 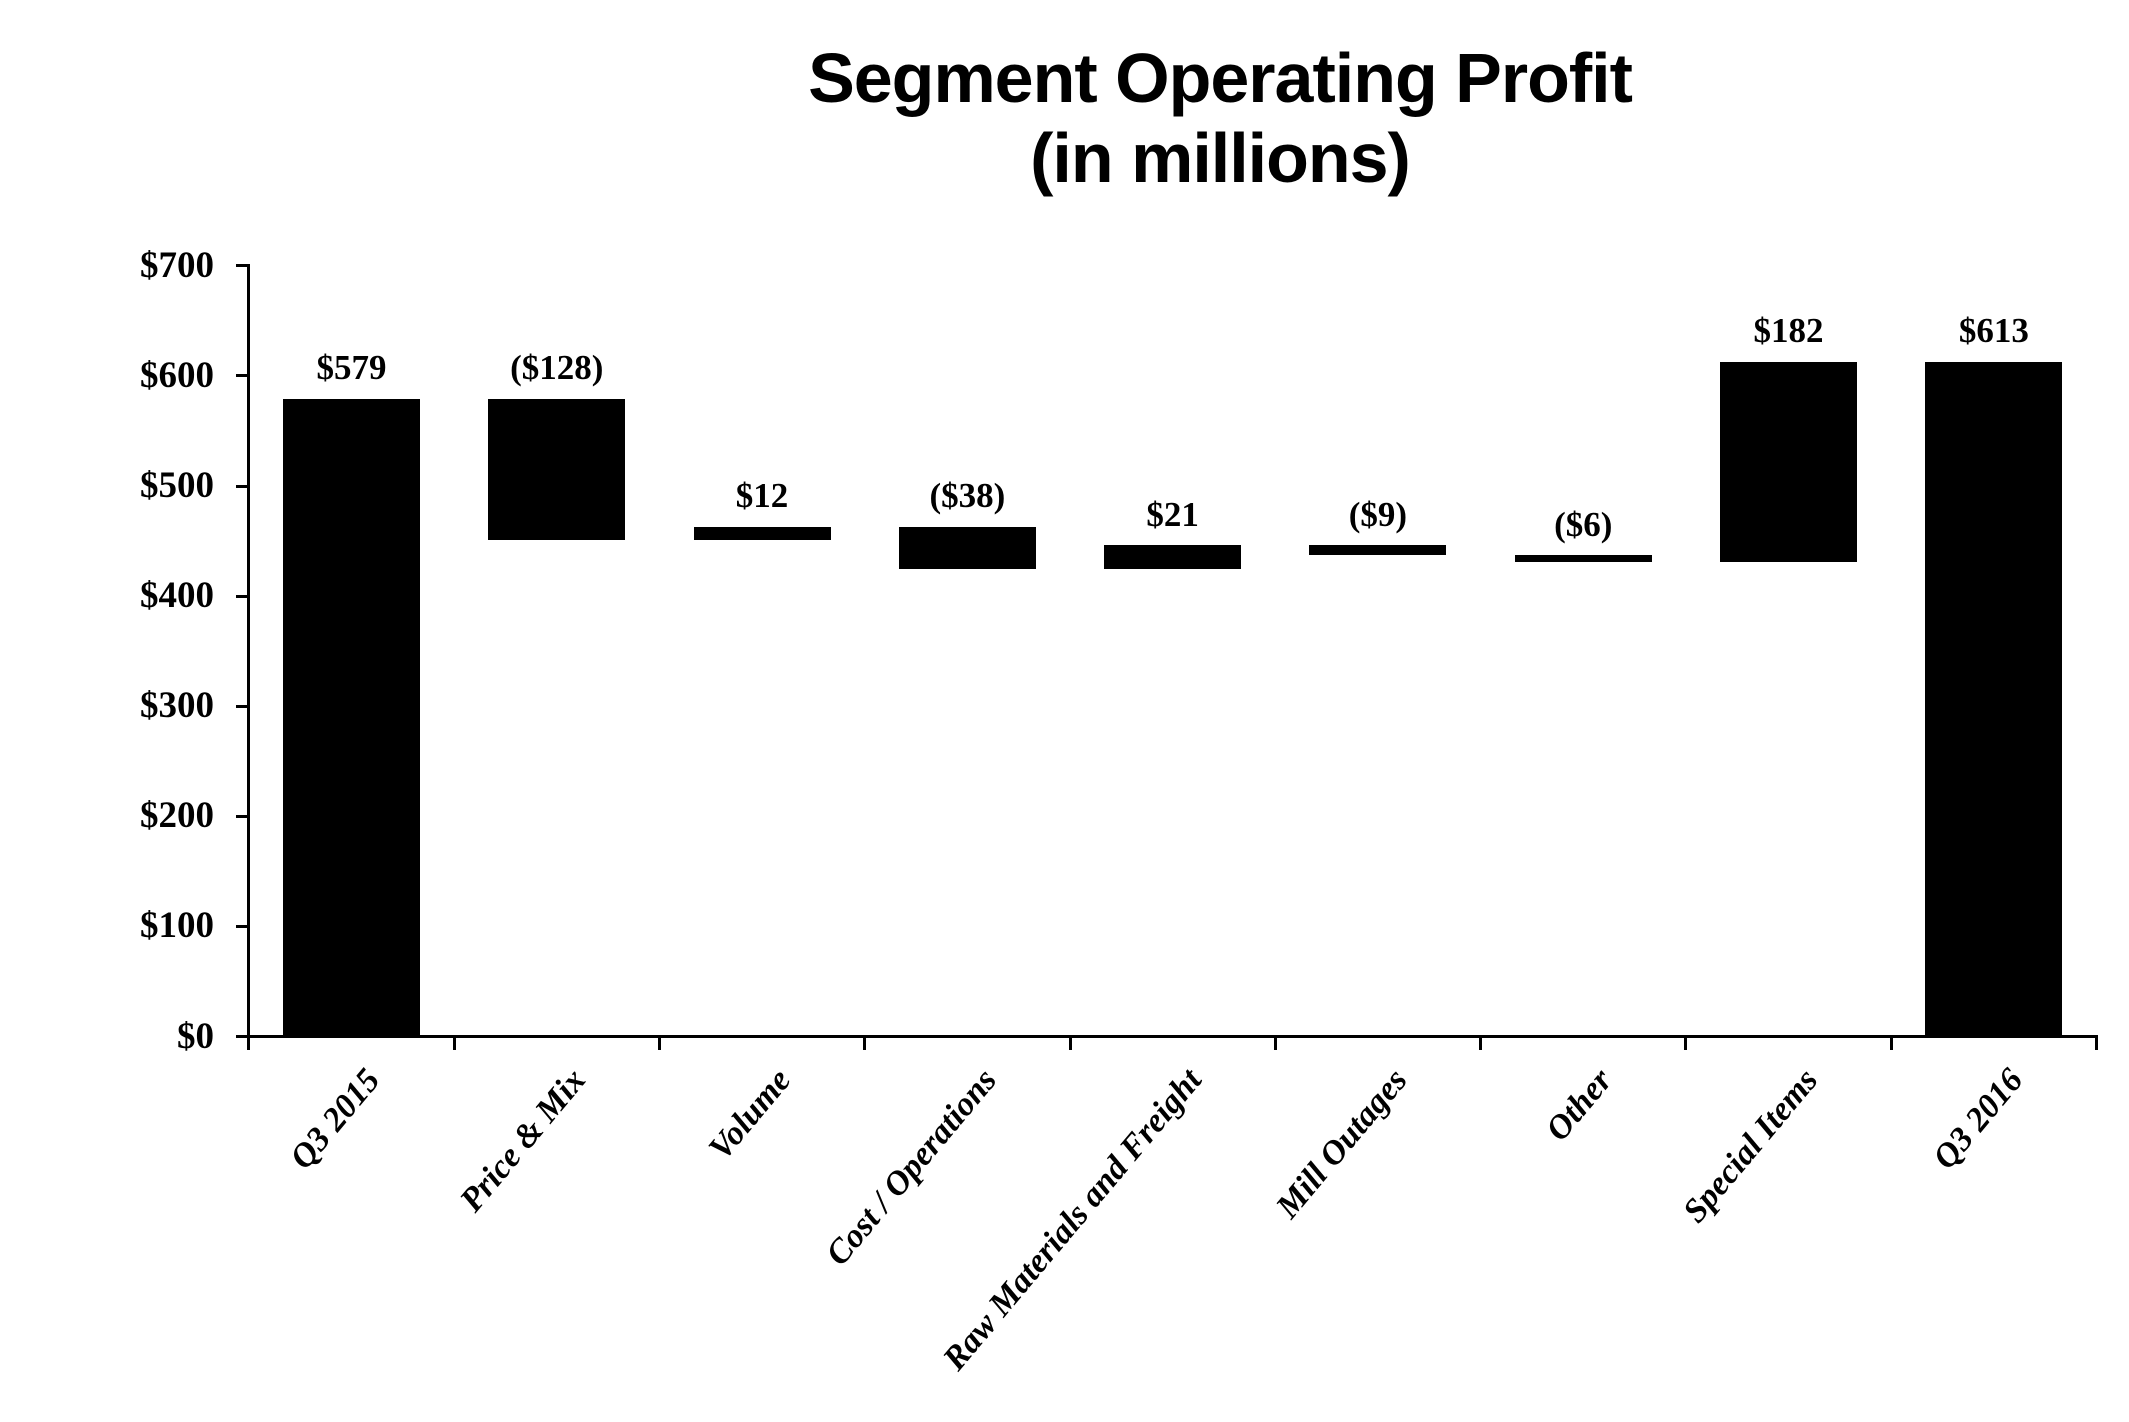 I want to click on x-axis-category-label: Q3 2015, so click(x=335, y=1119).